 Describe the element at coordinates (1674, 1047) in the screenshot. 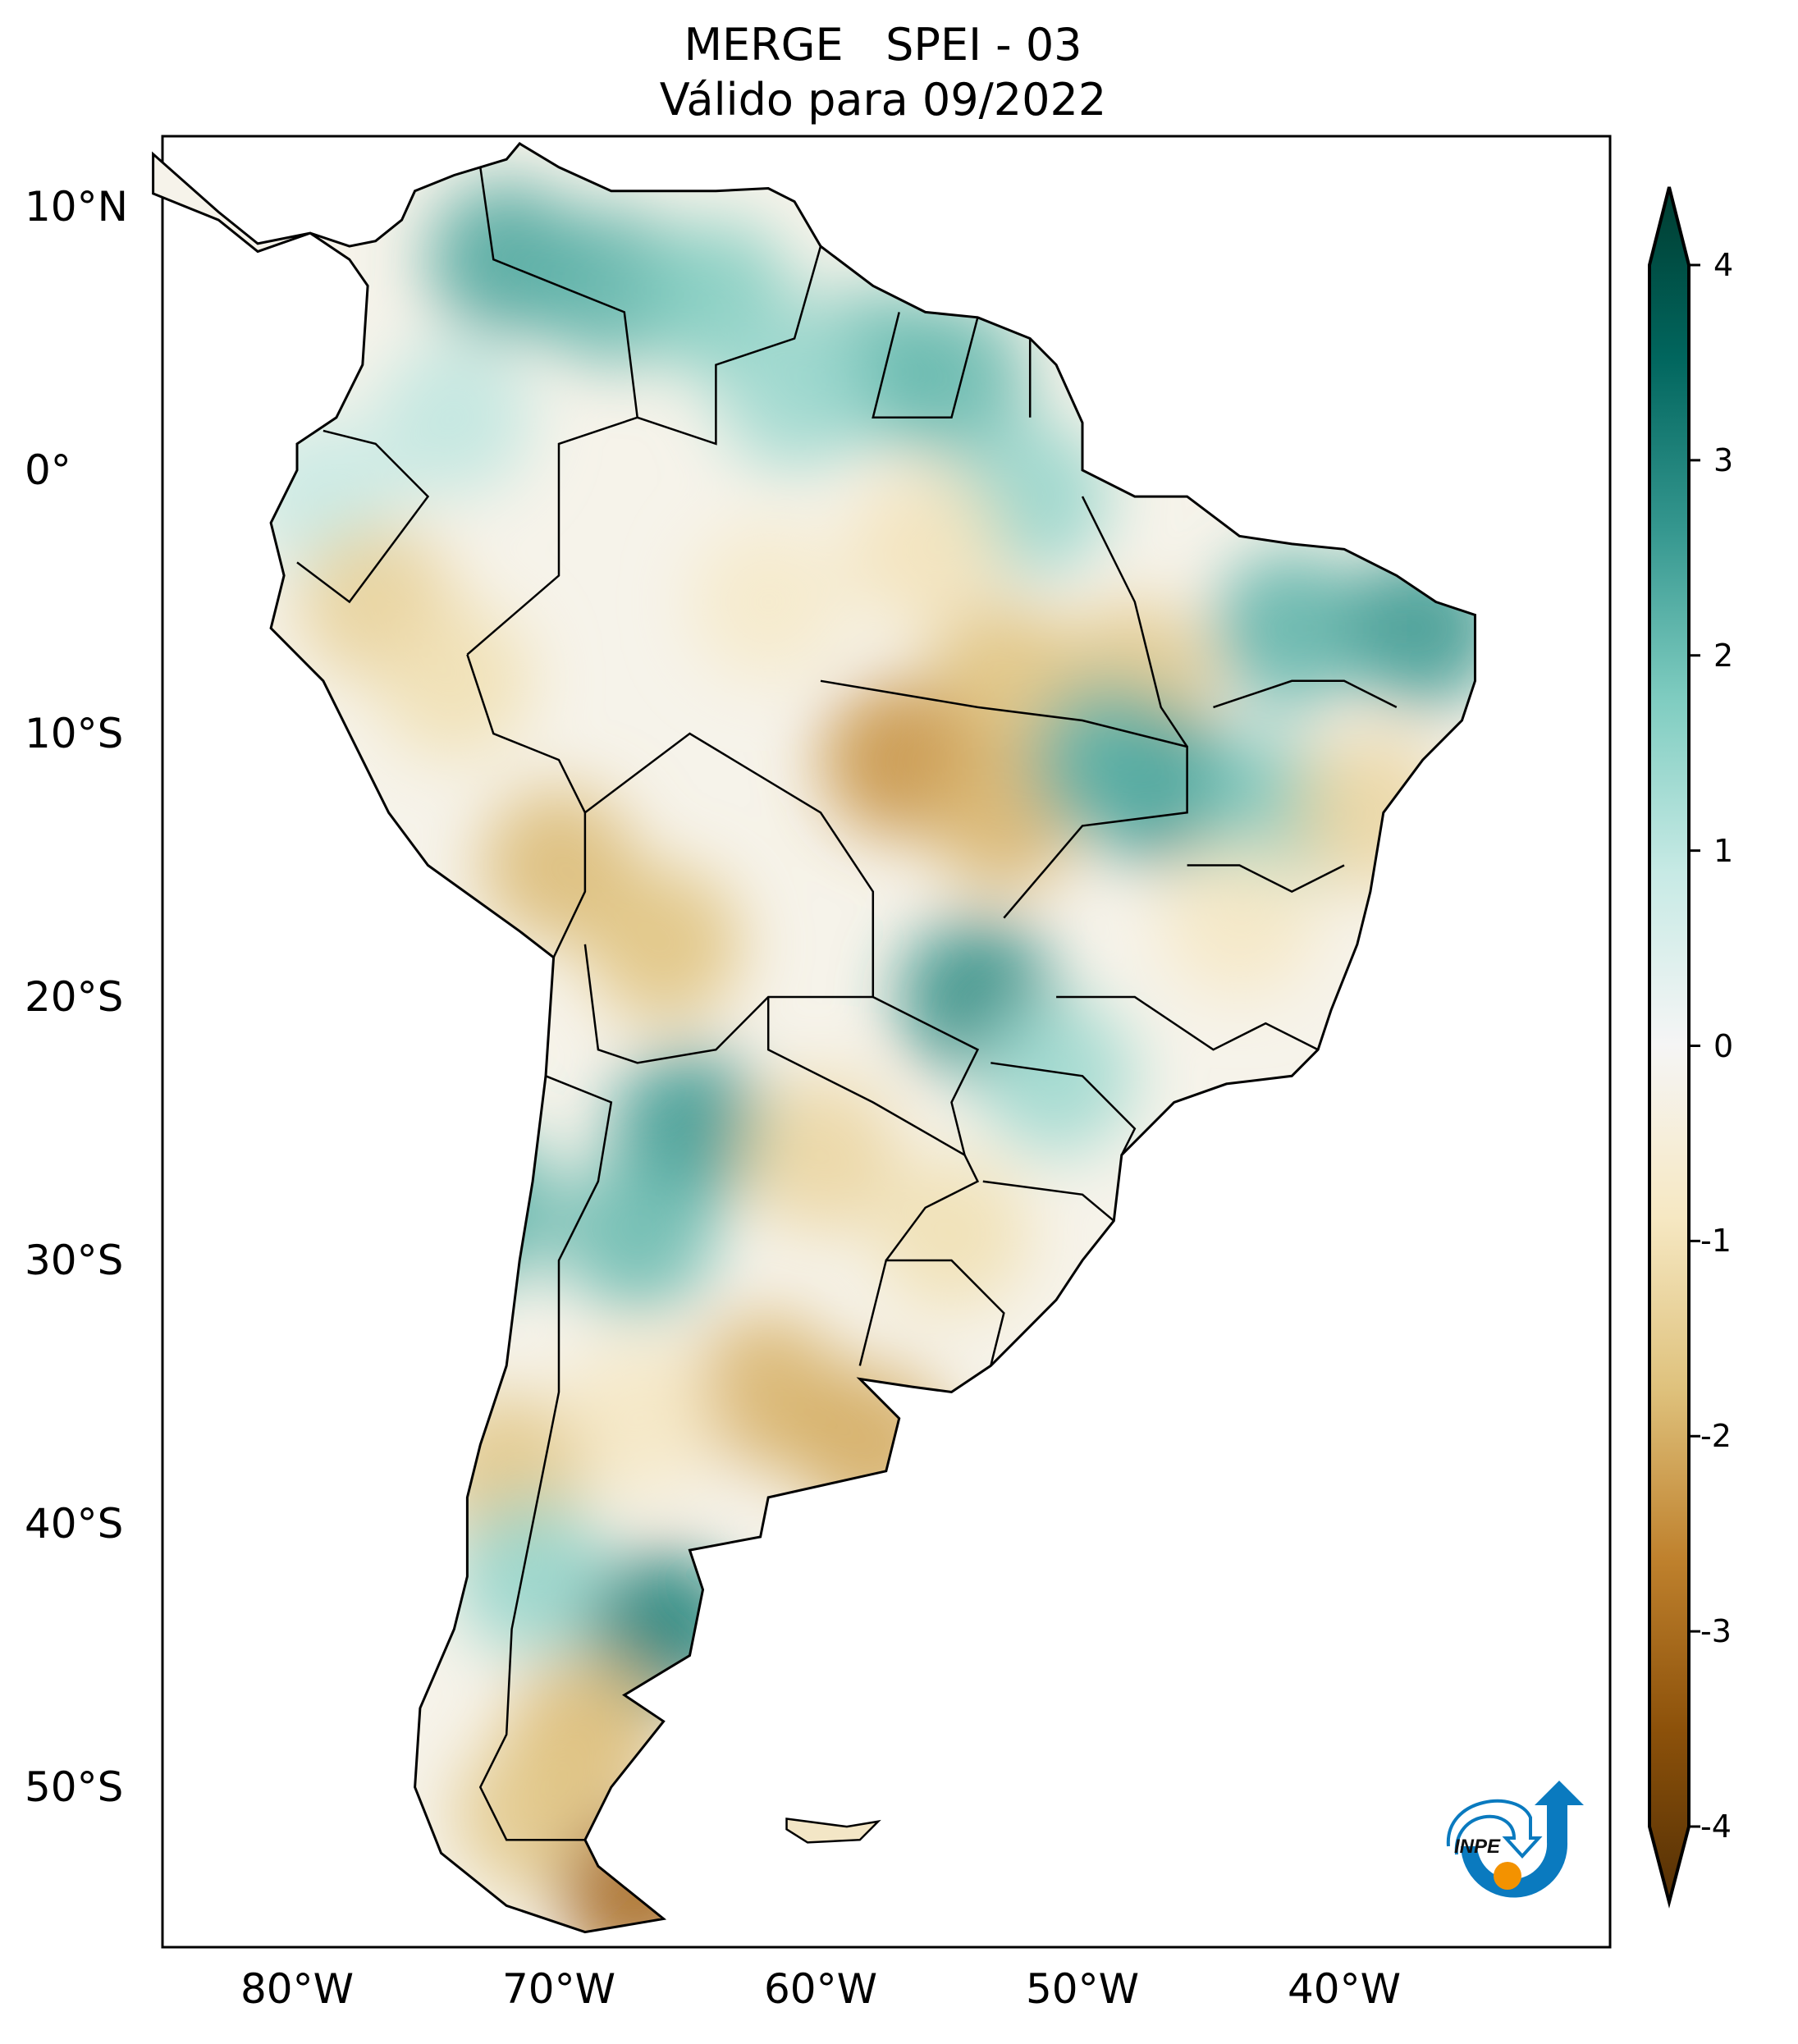

I see `colorbar` at that location.